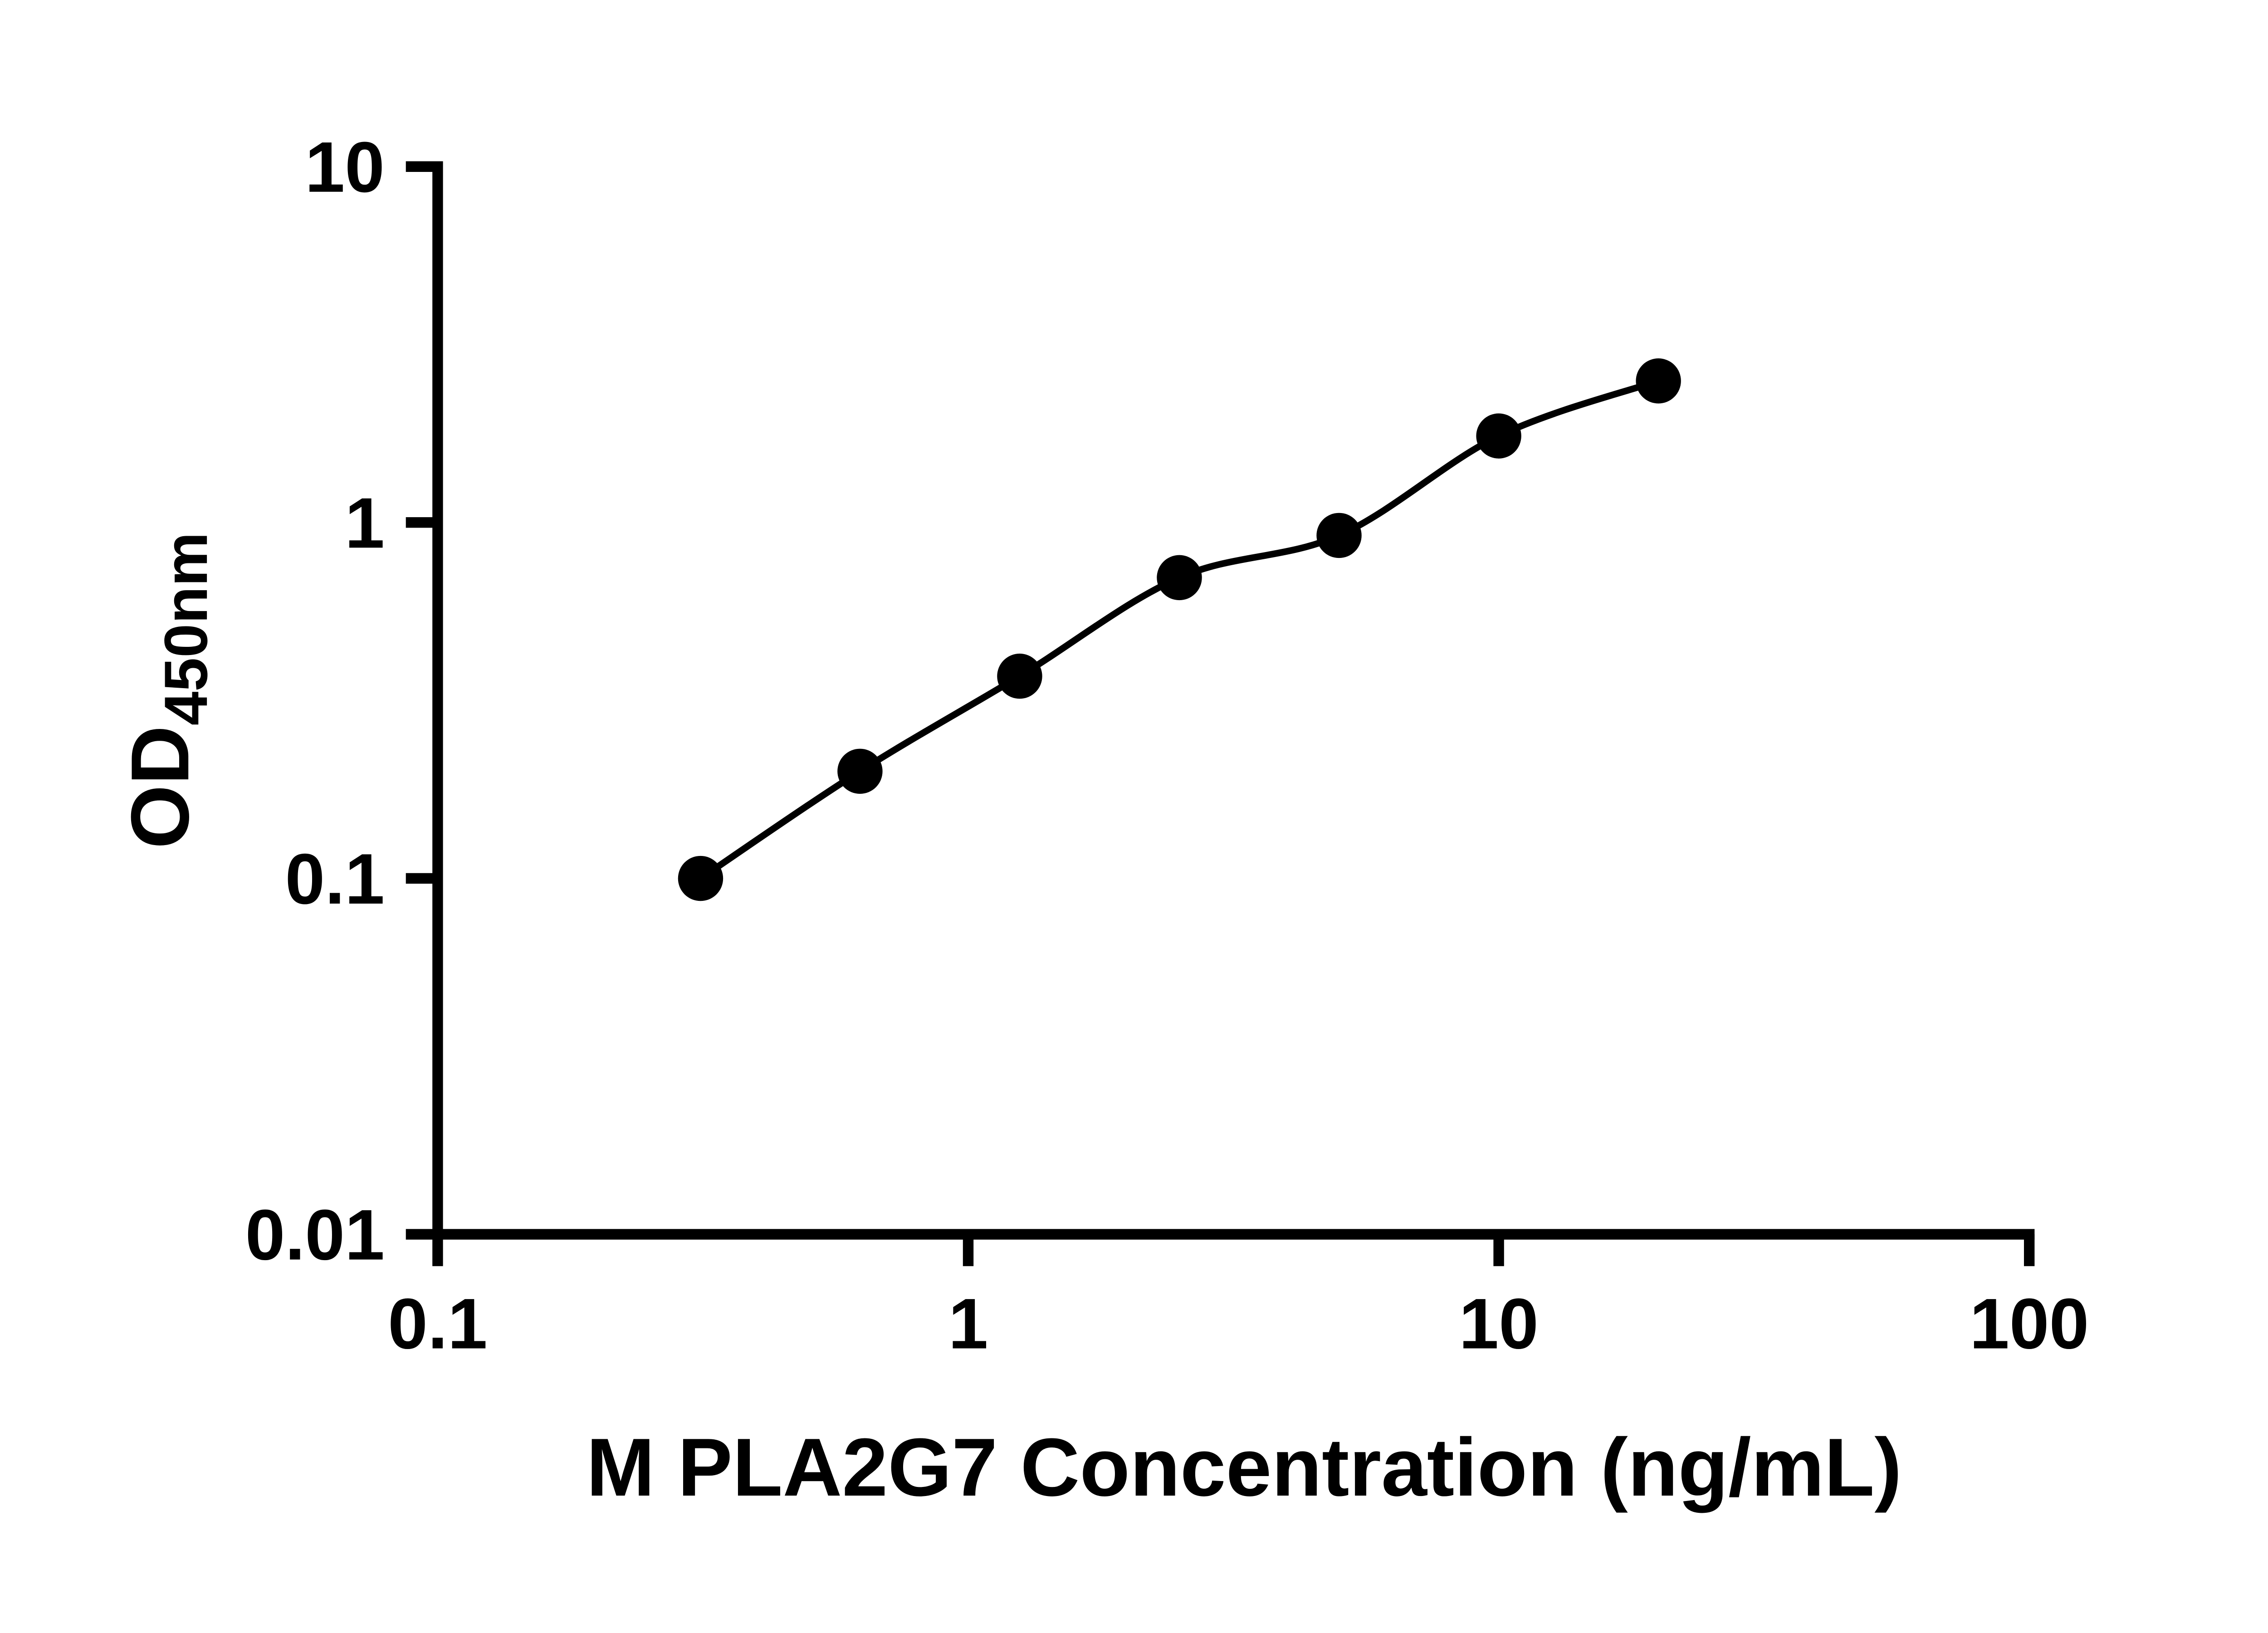  What do you see at coordinates (1499, 1324) in the screenshot?
I see `x-tick-label: 10` at bounding box center [1499, 1324].